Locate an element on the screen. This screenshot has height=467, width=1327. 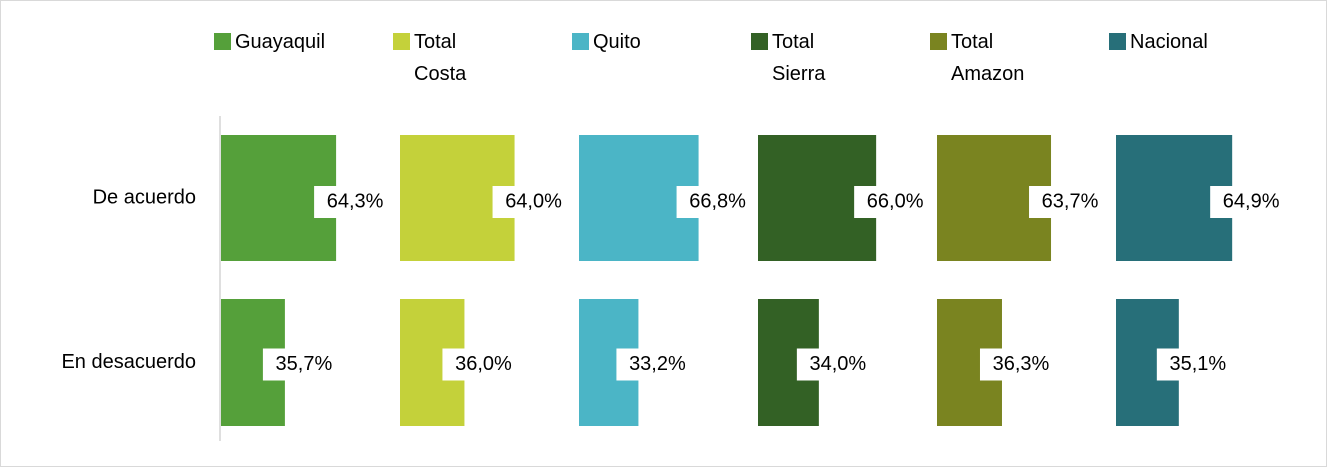
category-label: De acuerdo is located at coordinates (144, 197).